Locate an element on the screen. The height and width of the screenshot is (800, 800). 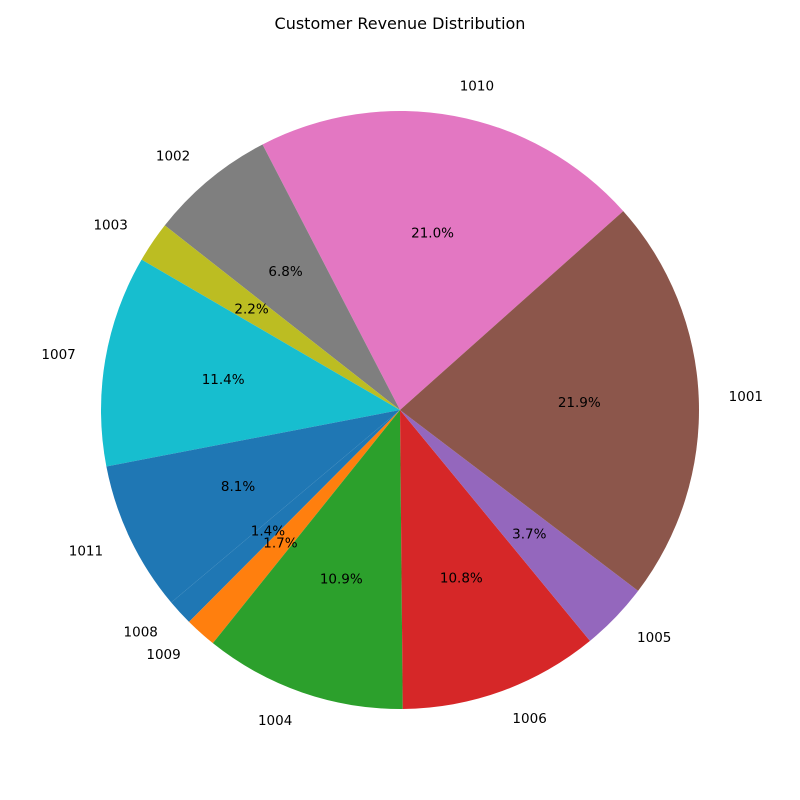
slice-label-1010: 1010 is located at coordinates (477, 87).